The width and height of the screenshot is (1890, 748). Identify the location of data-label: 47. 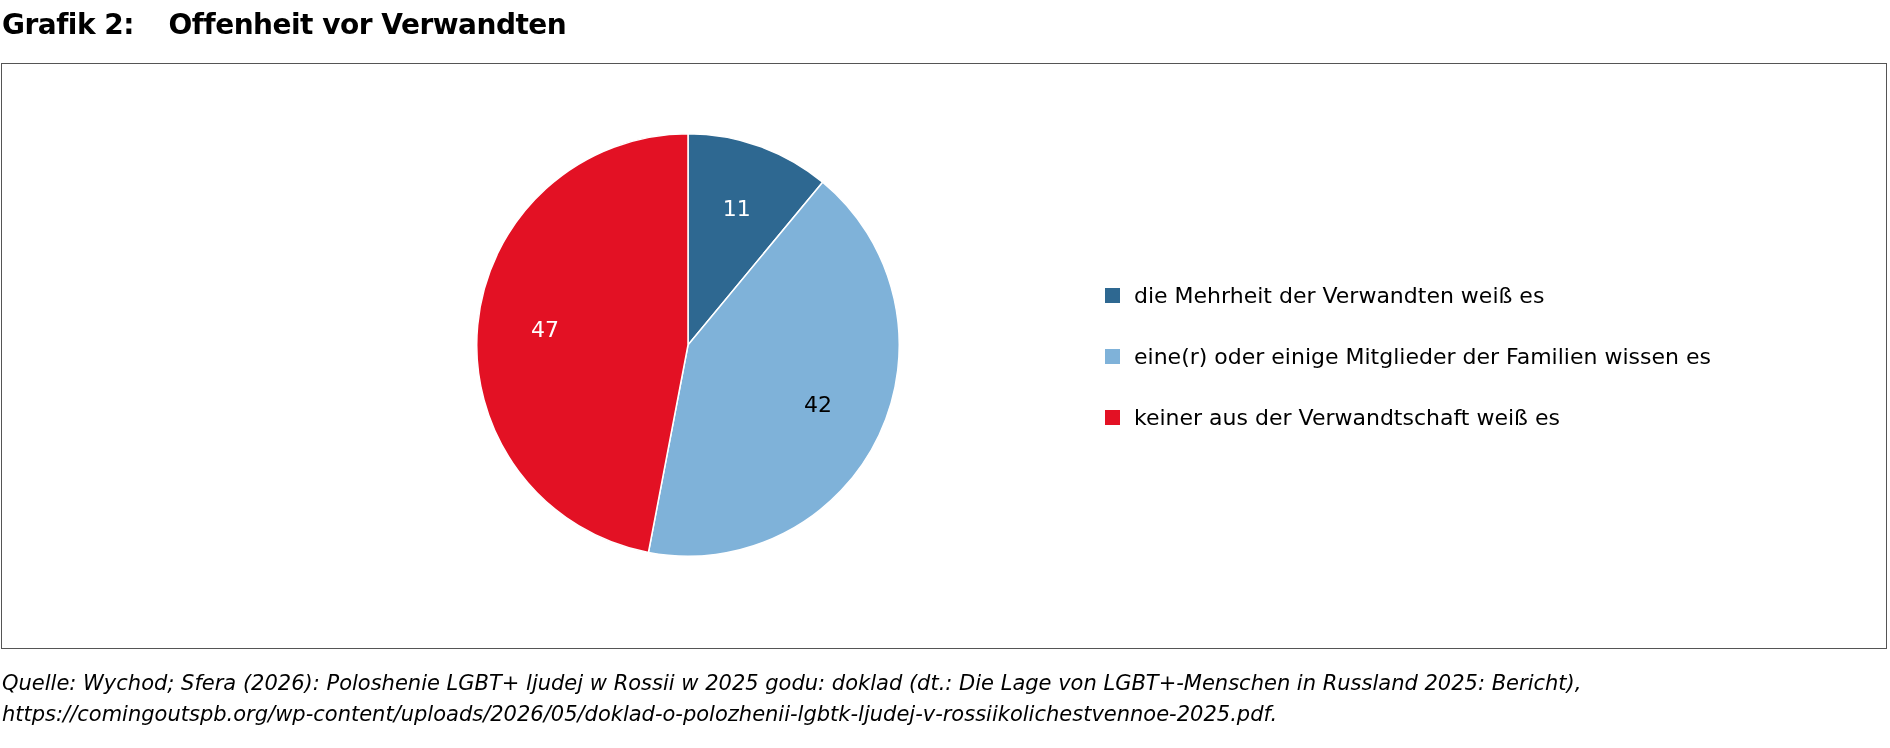
(544, 330).